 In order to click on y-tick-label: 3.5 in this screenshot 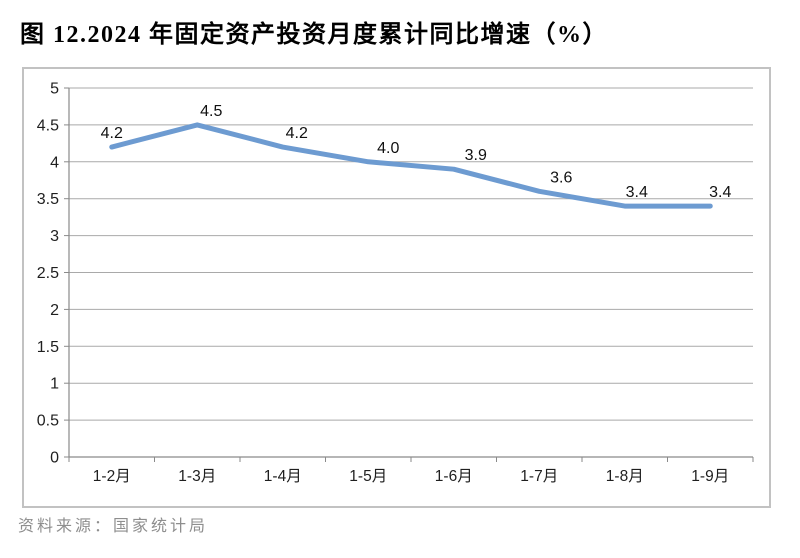, I will do `click(48, 199)`.